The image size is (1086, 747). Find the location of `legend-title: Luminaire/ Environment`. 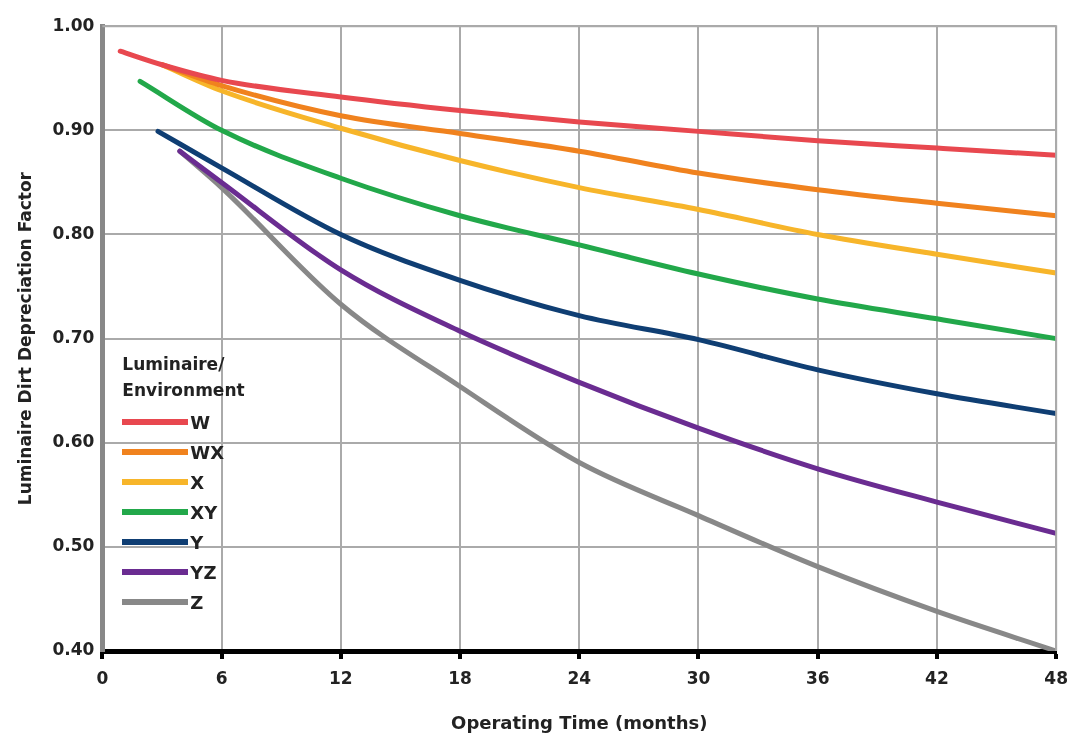

legend-title: Luminaire/ Environment is located at coordinates (184, 377).